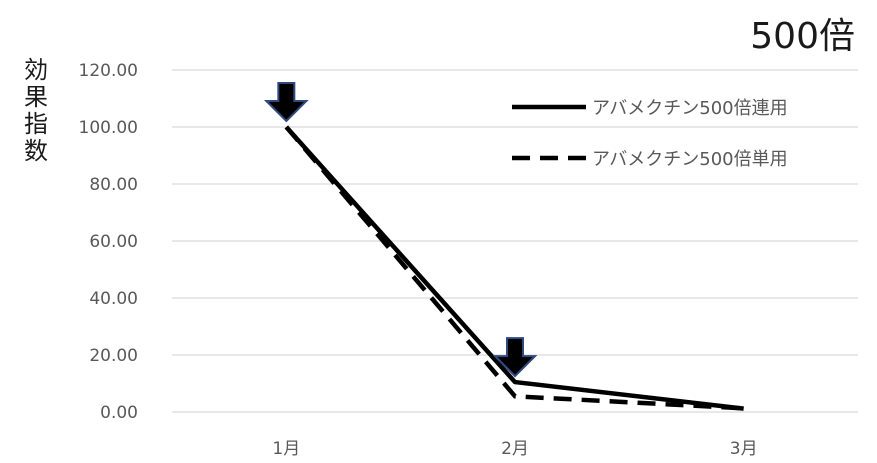 The width and height of the screenshot is (877, 463). I want to click on y-tick-label: 20.00, so click(113, 356).